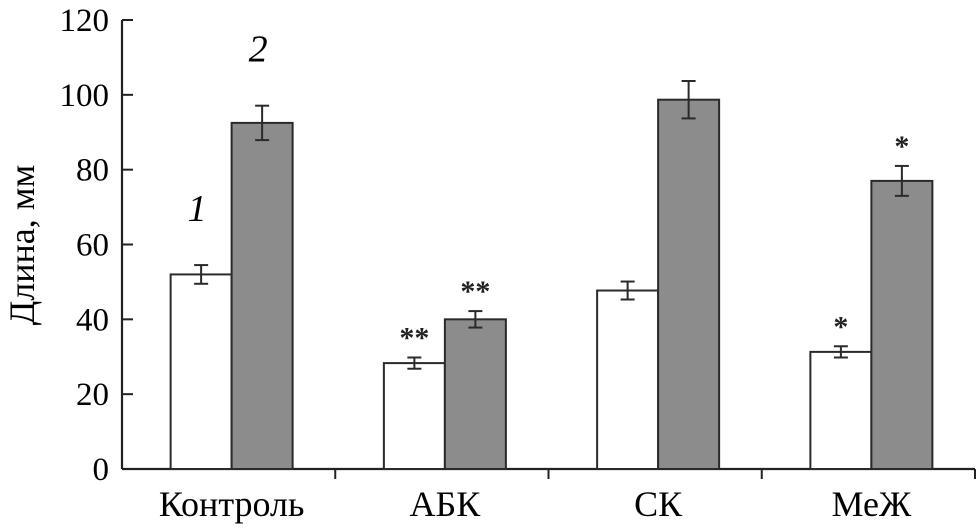  What do you see at coordinates (92, 246) in the screenshot?
I see `y-tick-label: 60` at bounding box center [92, 246].